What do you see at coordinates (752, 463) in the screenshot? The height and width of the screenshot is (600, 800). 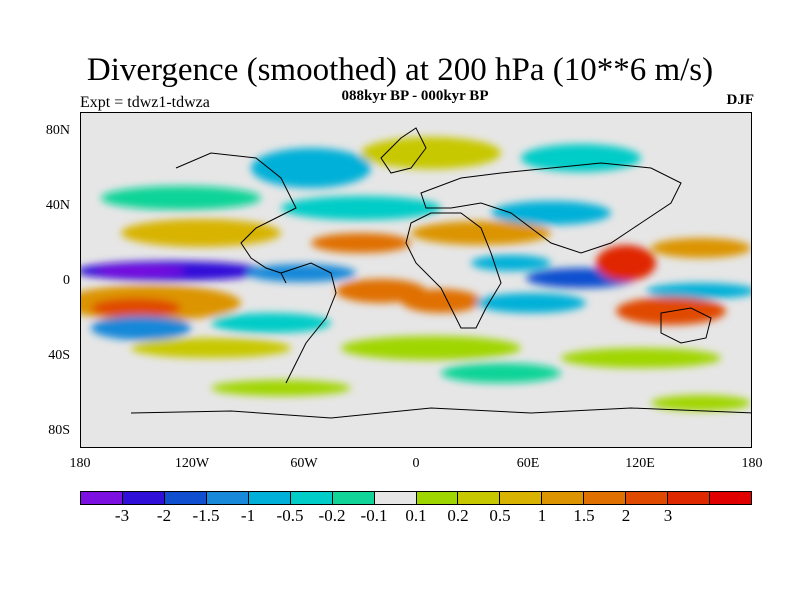 I see `lon-label-180e: 180` at bounding box center [752, 463].